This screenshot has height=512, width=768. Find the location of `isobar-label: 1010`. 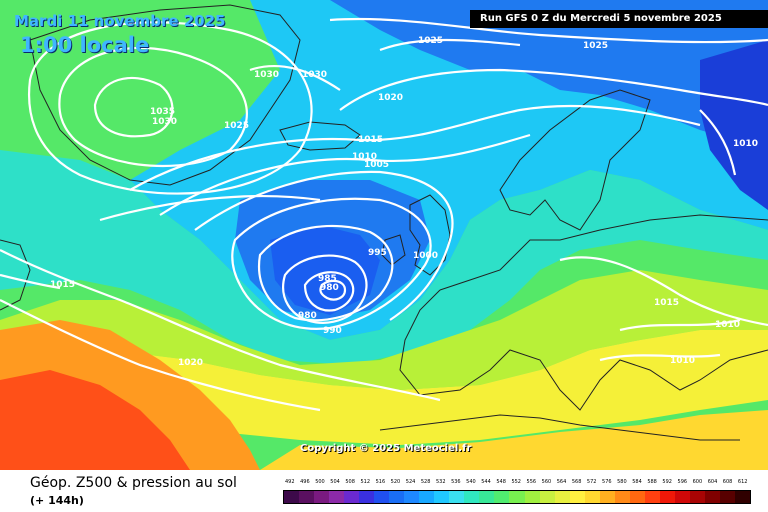

isobar-label: 1010 is located at coordinates (364, 157).